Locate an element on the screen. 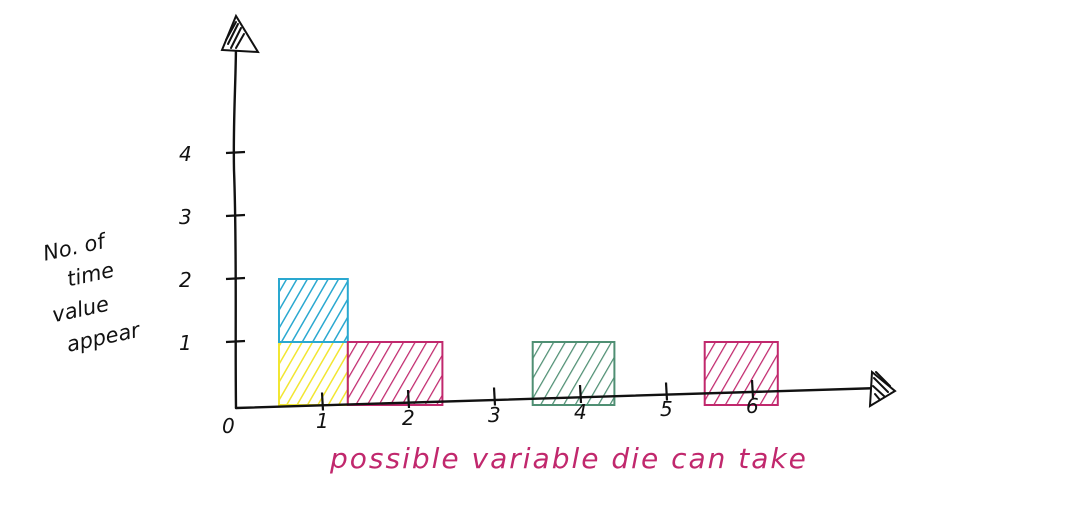 The width and height of the screenshot is (1077, 531). bar-2-fill is located at coordinates (313, 310).